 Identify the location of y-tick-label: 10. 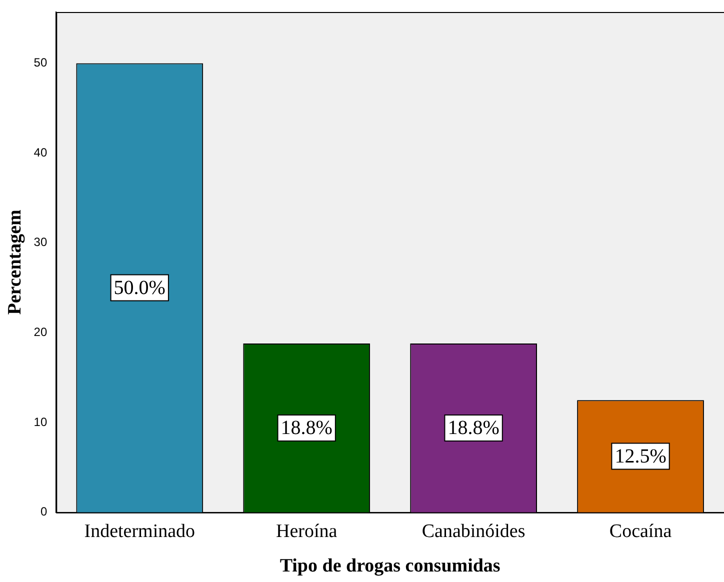
(41, 421).